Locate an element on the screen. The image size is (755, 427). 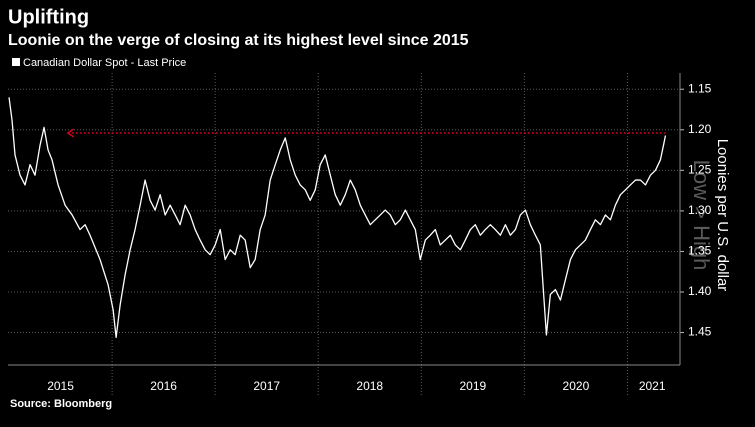
reference-arrow is located at coordinates (70, 133).